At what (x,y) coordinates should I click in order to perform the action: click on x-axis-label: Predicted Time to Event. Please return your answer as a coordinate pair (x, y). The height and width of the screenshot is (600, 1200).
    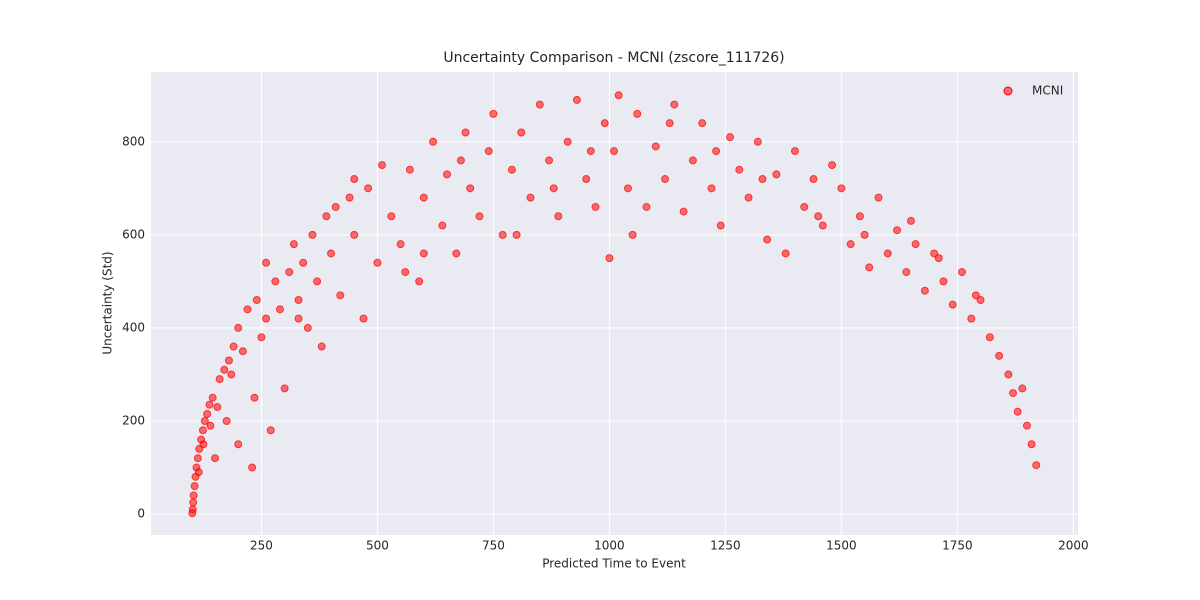
    Looking at the image, I should click on (614, 564).